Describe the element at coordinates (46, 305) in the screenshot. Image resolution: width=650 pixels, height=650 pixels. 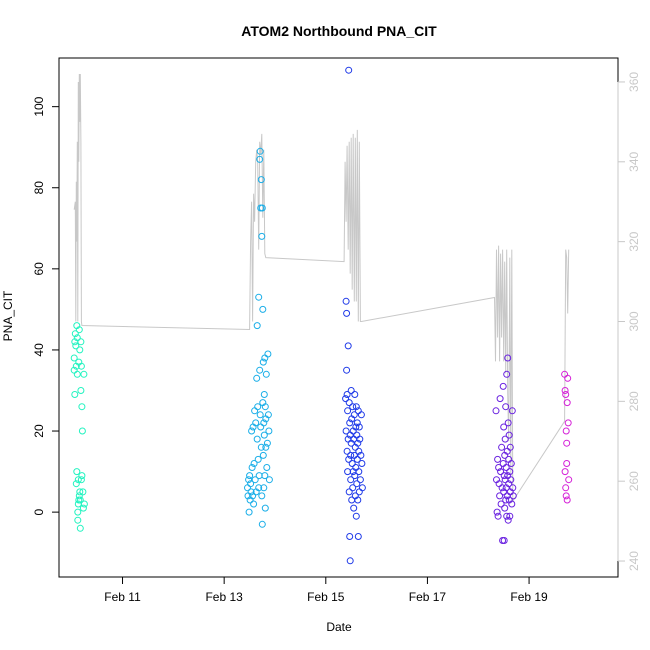
I see `y-axis: 0 20 40 60 80 100` at that location.